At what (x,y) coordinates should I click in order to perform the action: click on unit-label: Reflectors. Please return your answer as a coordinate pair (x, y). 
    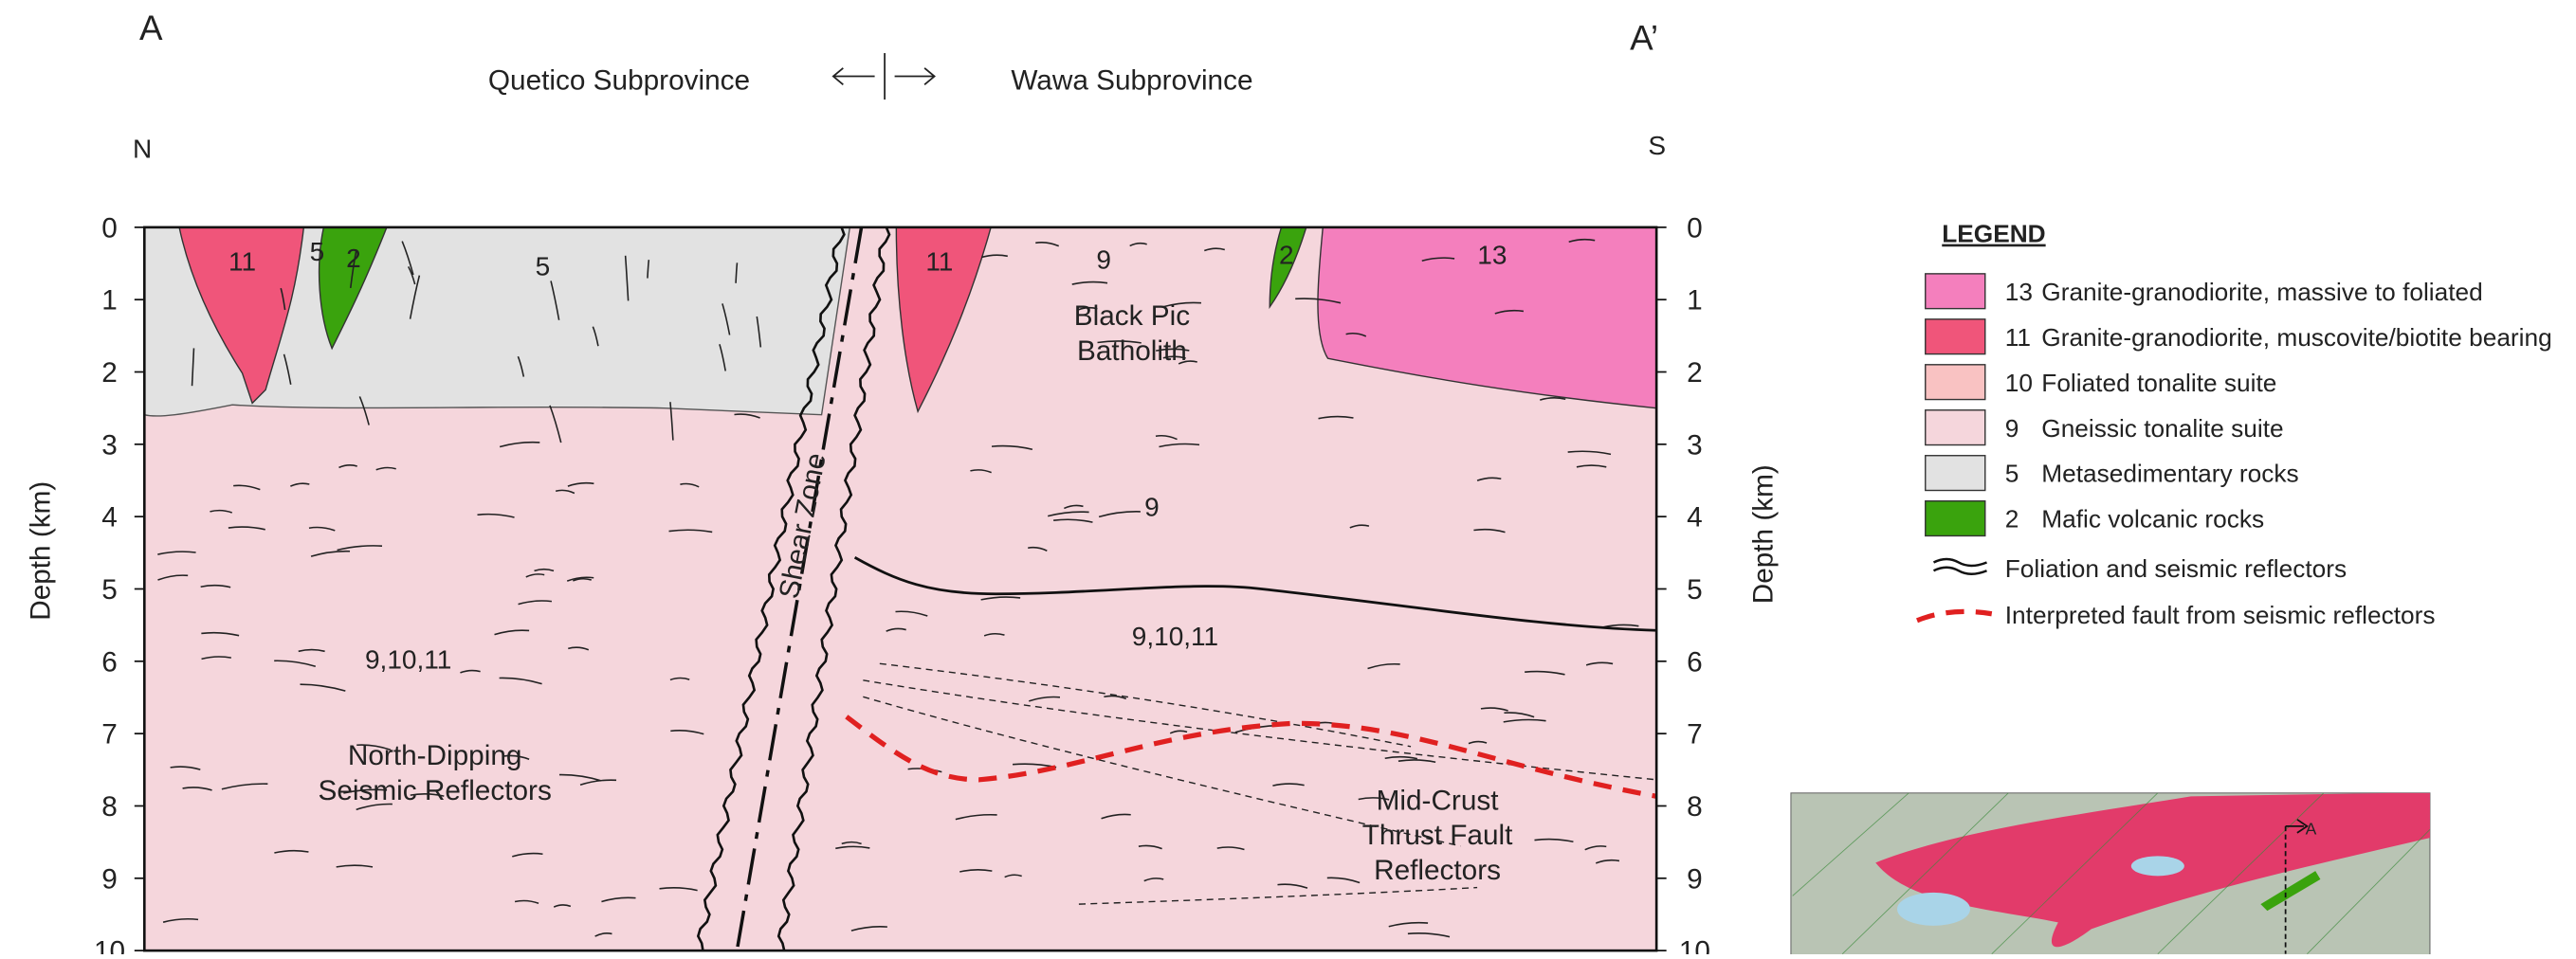
    Looking at the image, I should click on (1437, 870).